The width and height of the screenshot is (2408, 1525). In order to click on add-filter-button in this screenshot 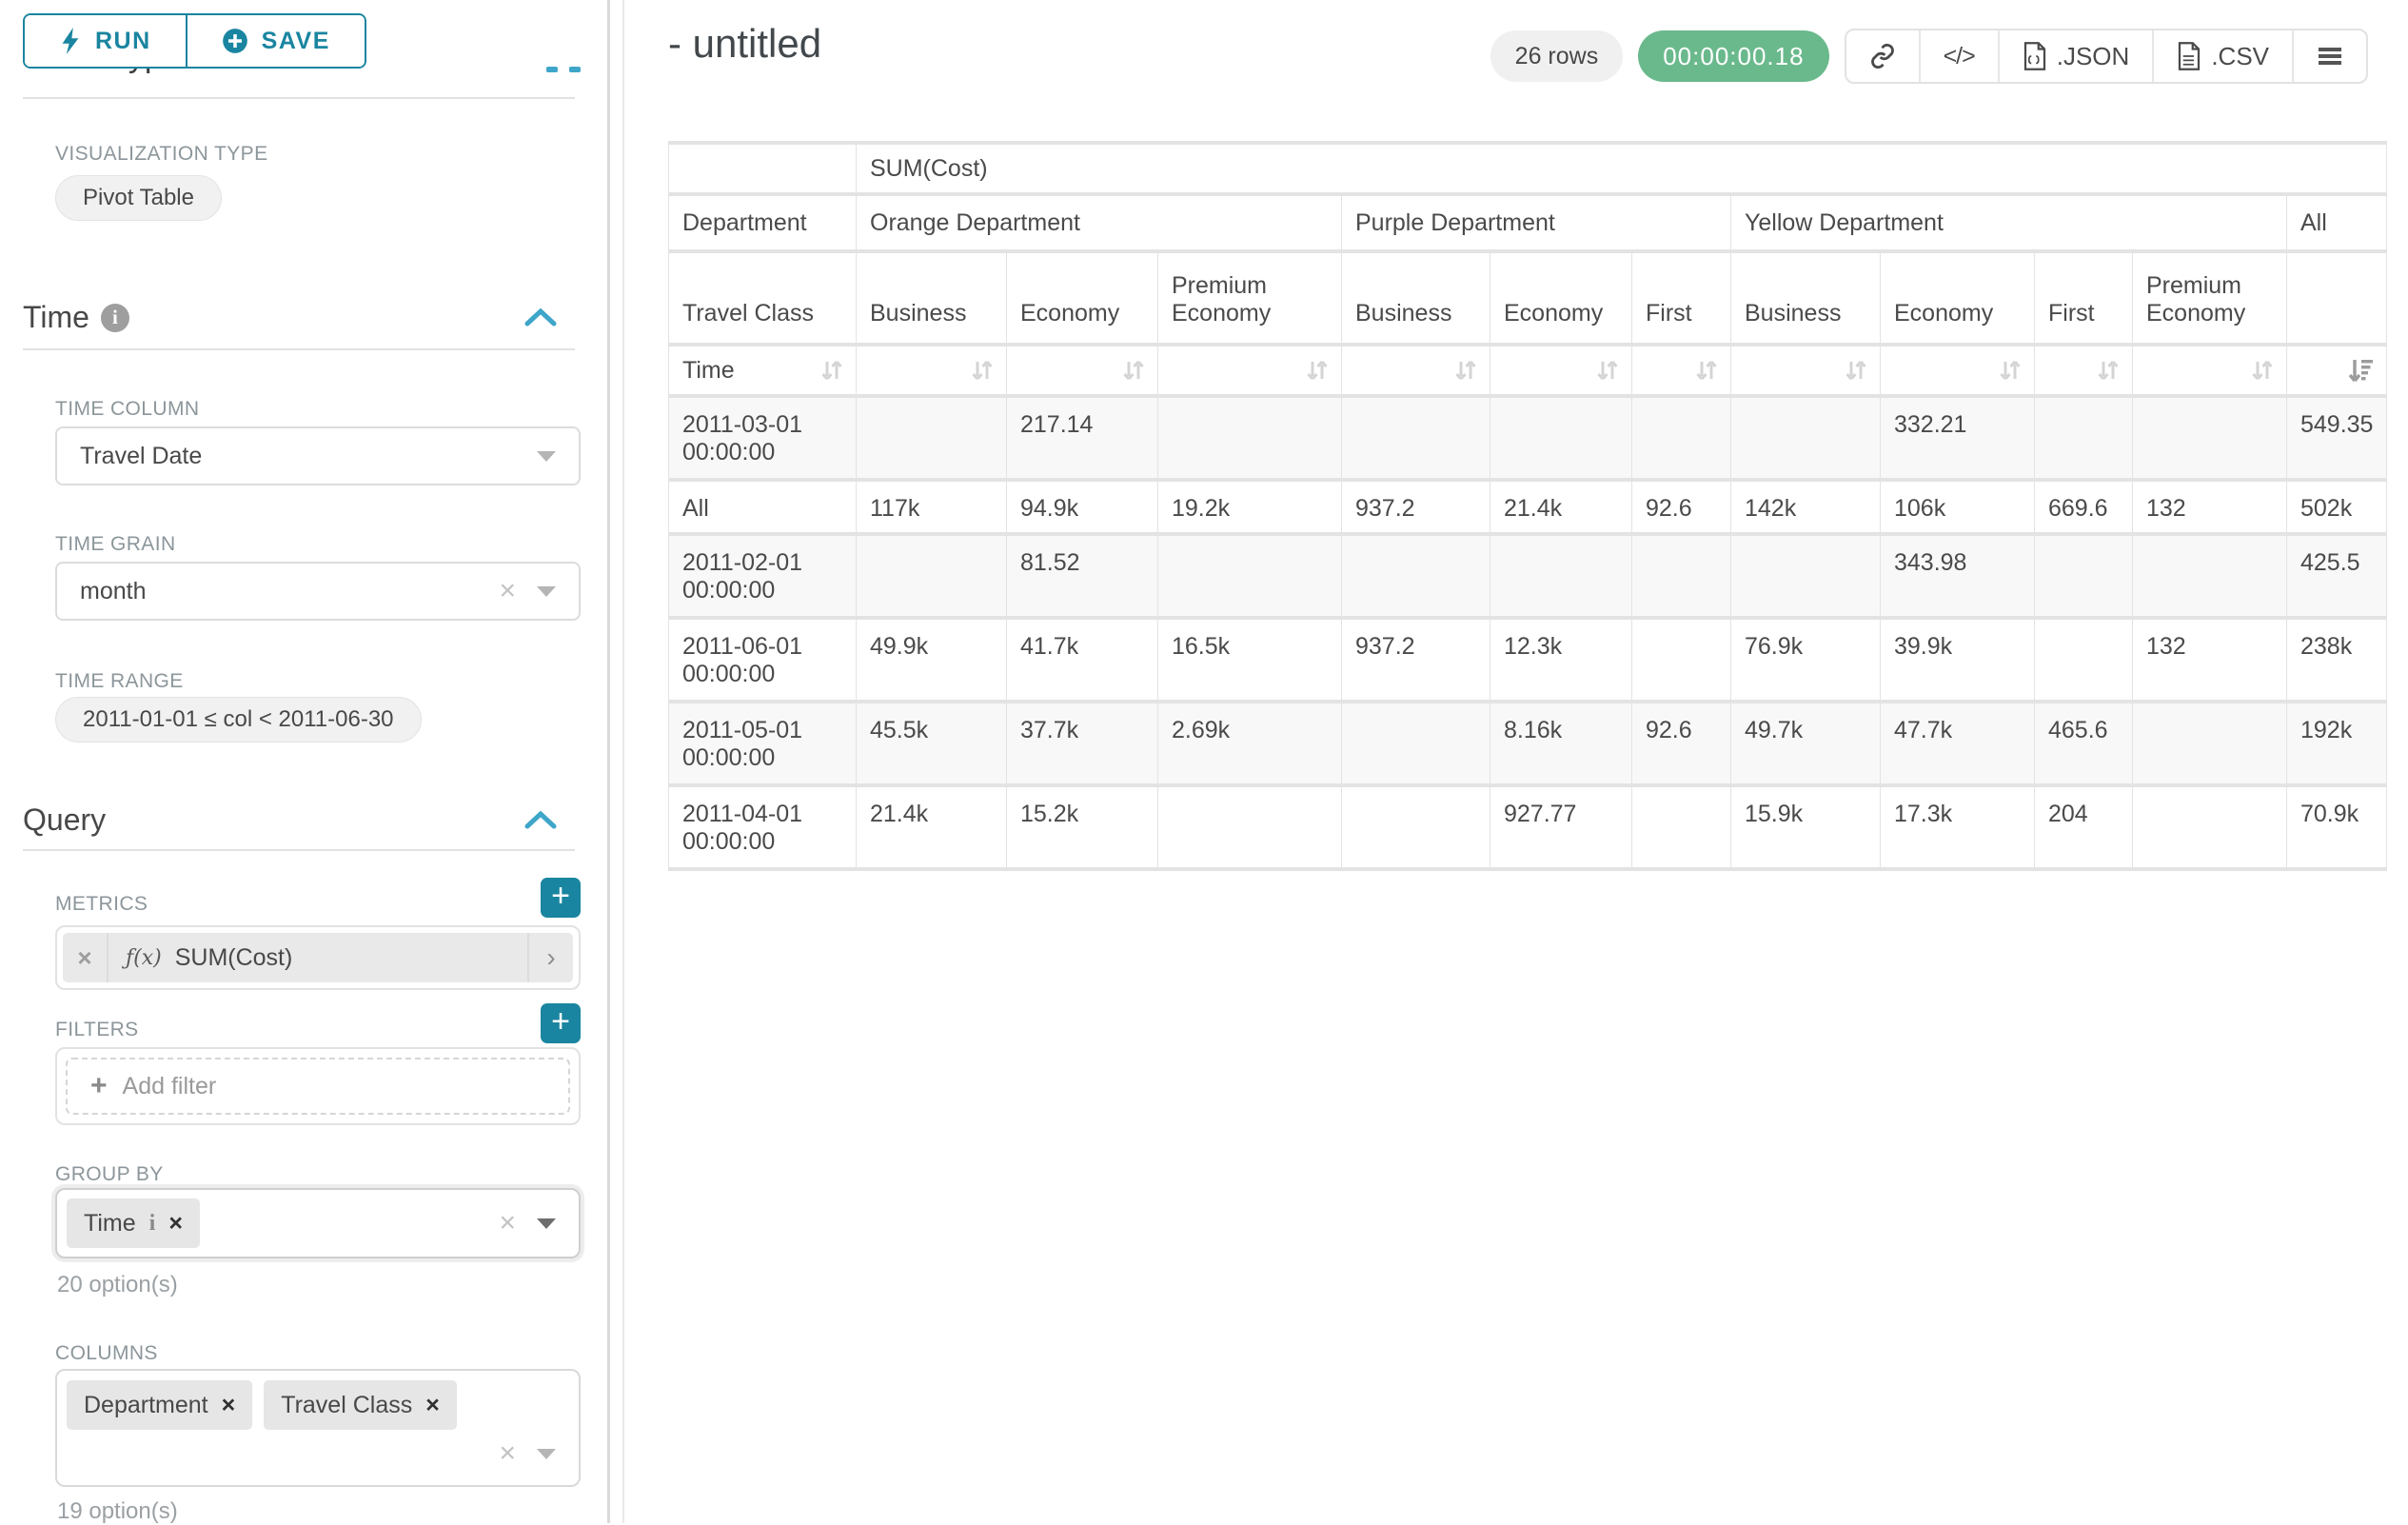, I will do `click(561, 1023)`.